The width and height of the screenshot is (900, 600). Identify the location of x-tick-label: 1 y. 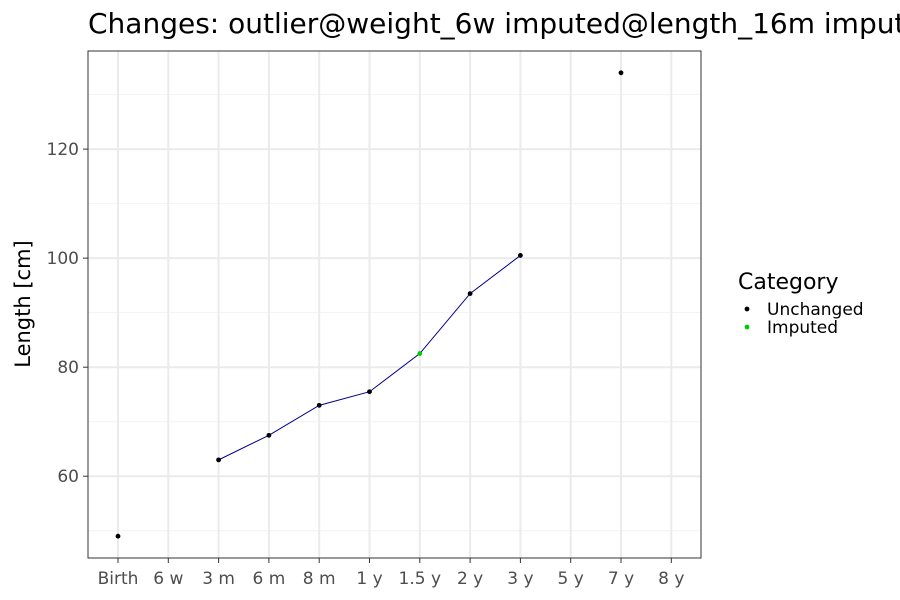
(369, 579).